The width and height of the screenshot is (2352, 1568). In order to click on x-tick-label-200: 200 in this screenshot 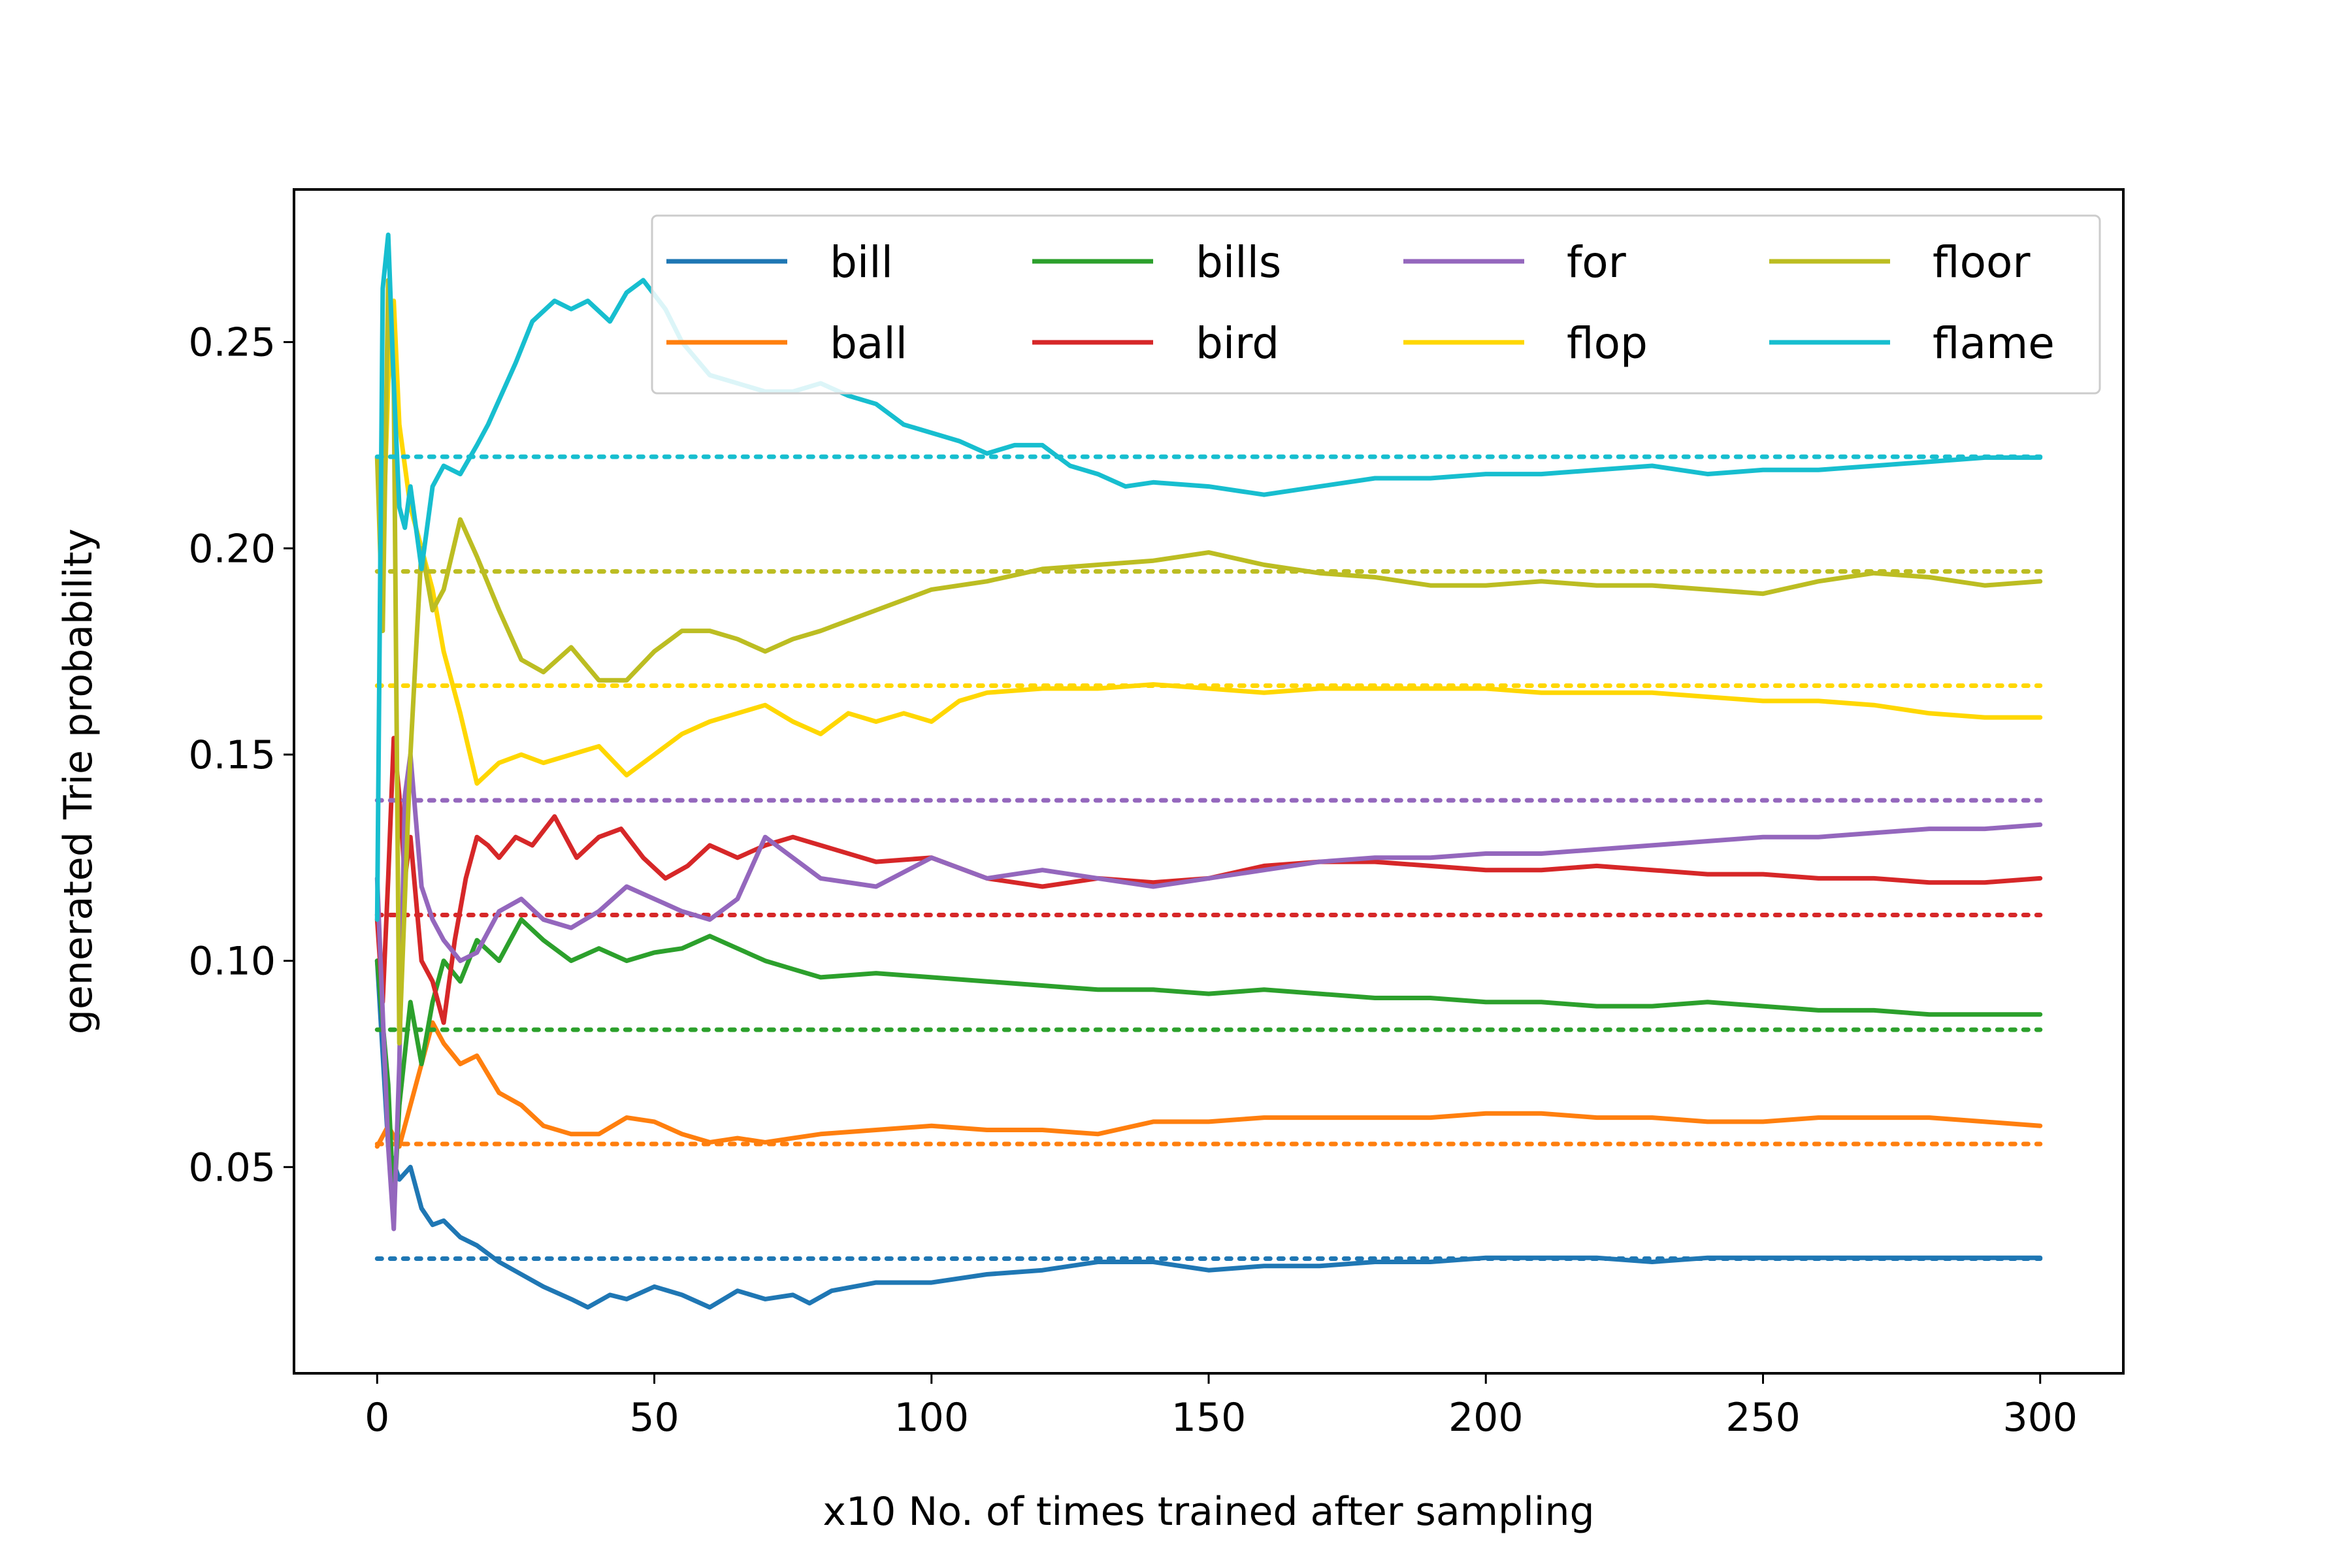, I will do `click(1486, 1418)`.